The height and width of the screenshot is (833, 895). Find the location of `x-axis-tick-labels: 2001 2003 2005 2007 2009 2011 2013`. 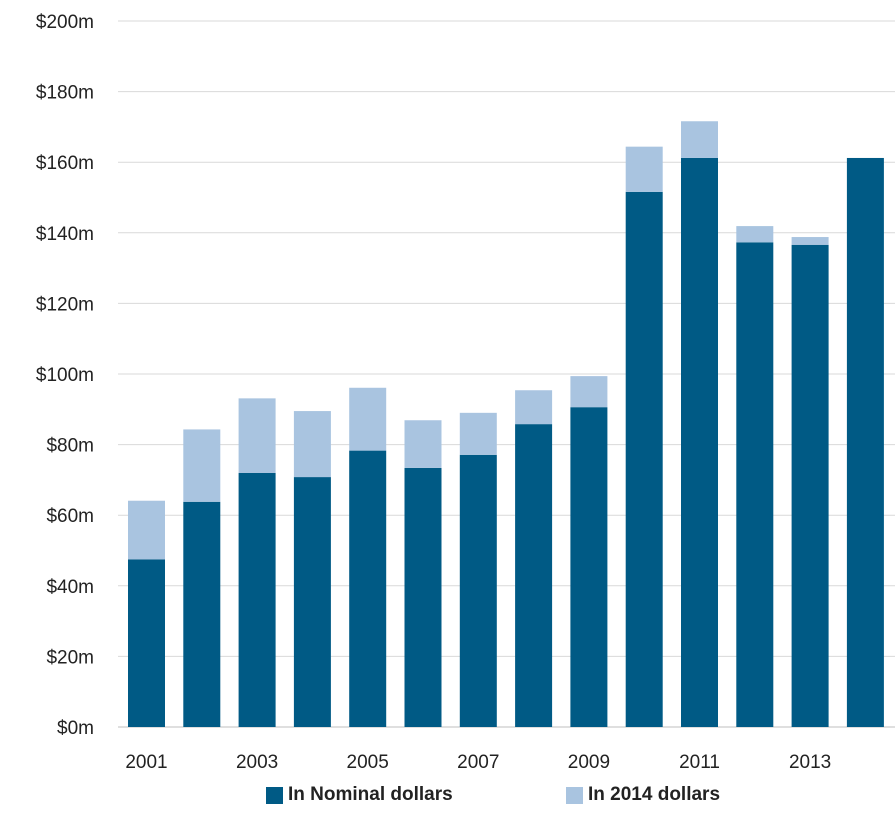

x-axis-tick-labels: 2001 2003 2005 2007 2009 2011 2013 is located at coordinates (478, 762).